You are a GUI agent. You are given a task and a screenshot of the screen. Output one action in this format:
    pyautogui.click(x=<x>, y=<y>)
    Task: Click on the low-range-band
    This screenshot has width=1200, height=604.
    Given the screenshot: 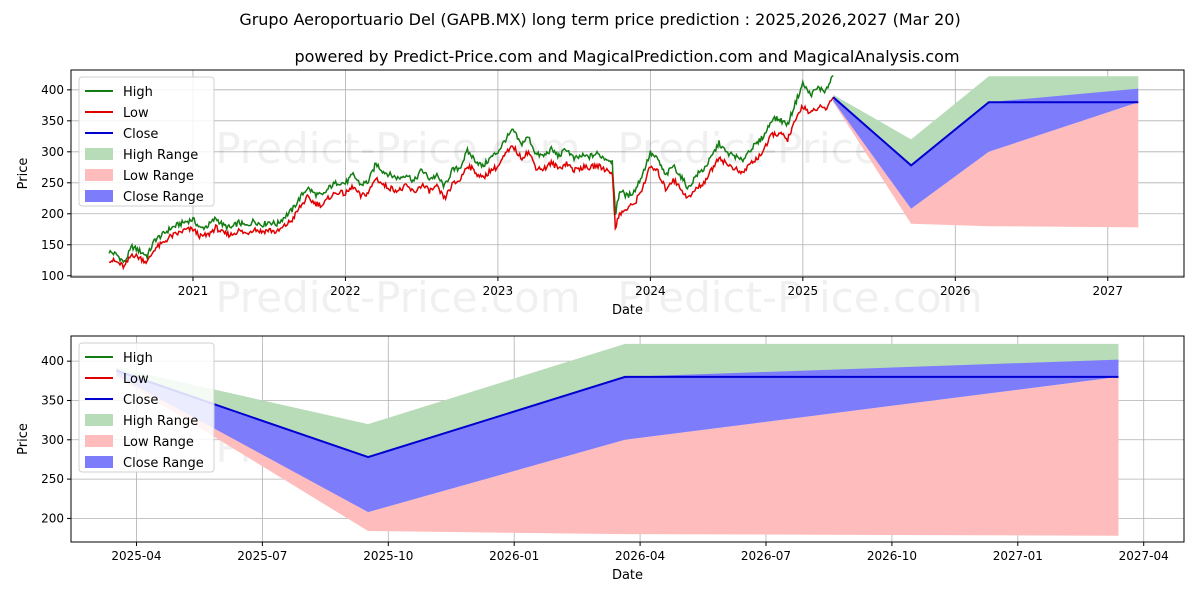 What is the action you would take?
    pyautogui.click(x=986, y=163)
    